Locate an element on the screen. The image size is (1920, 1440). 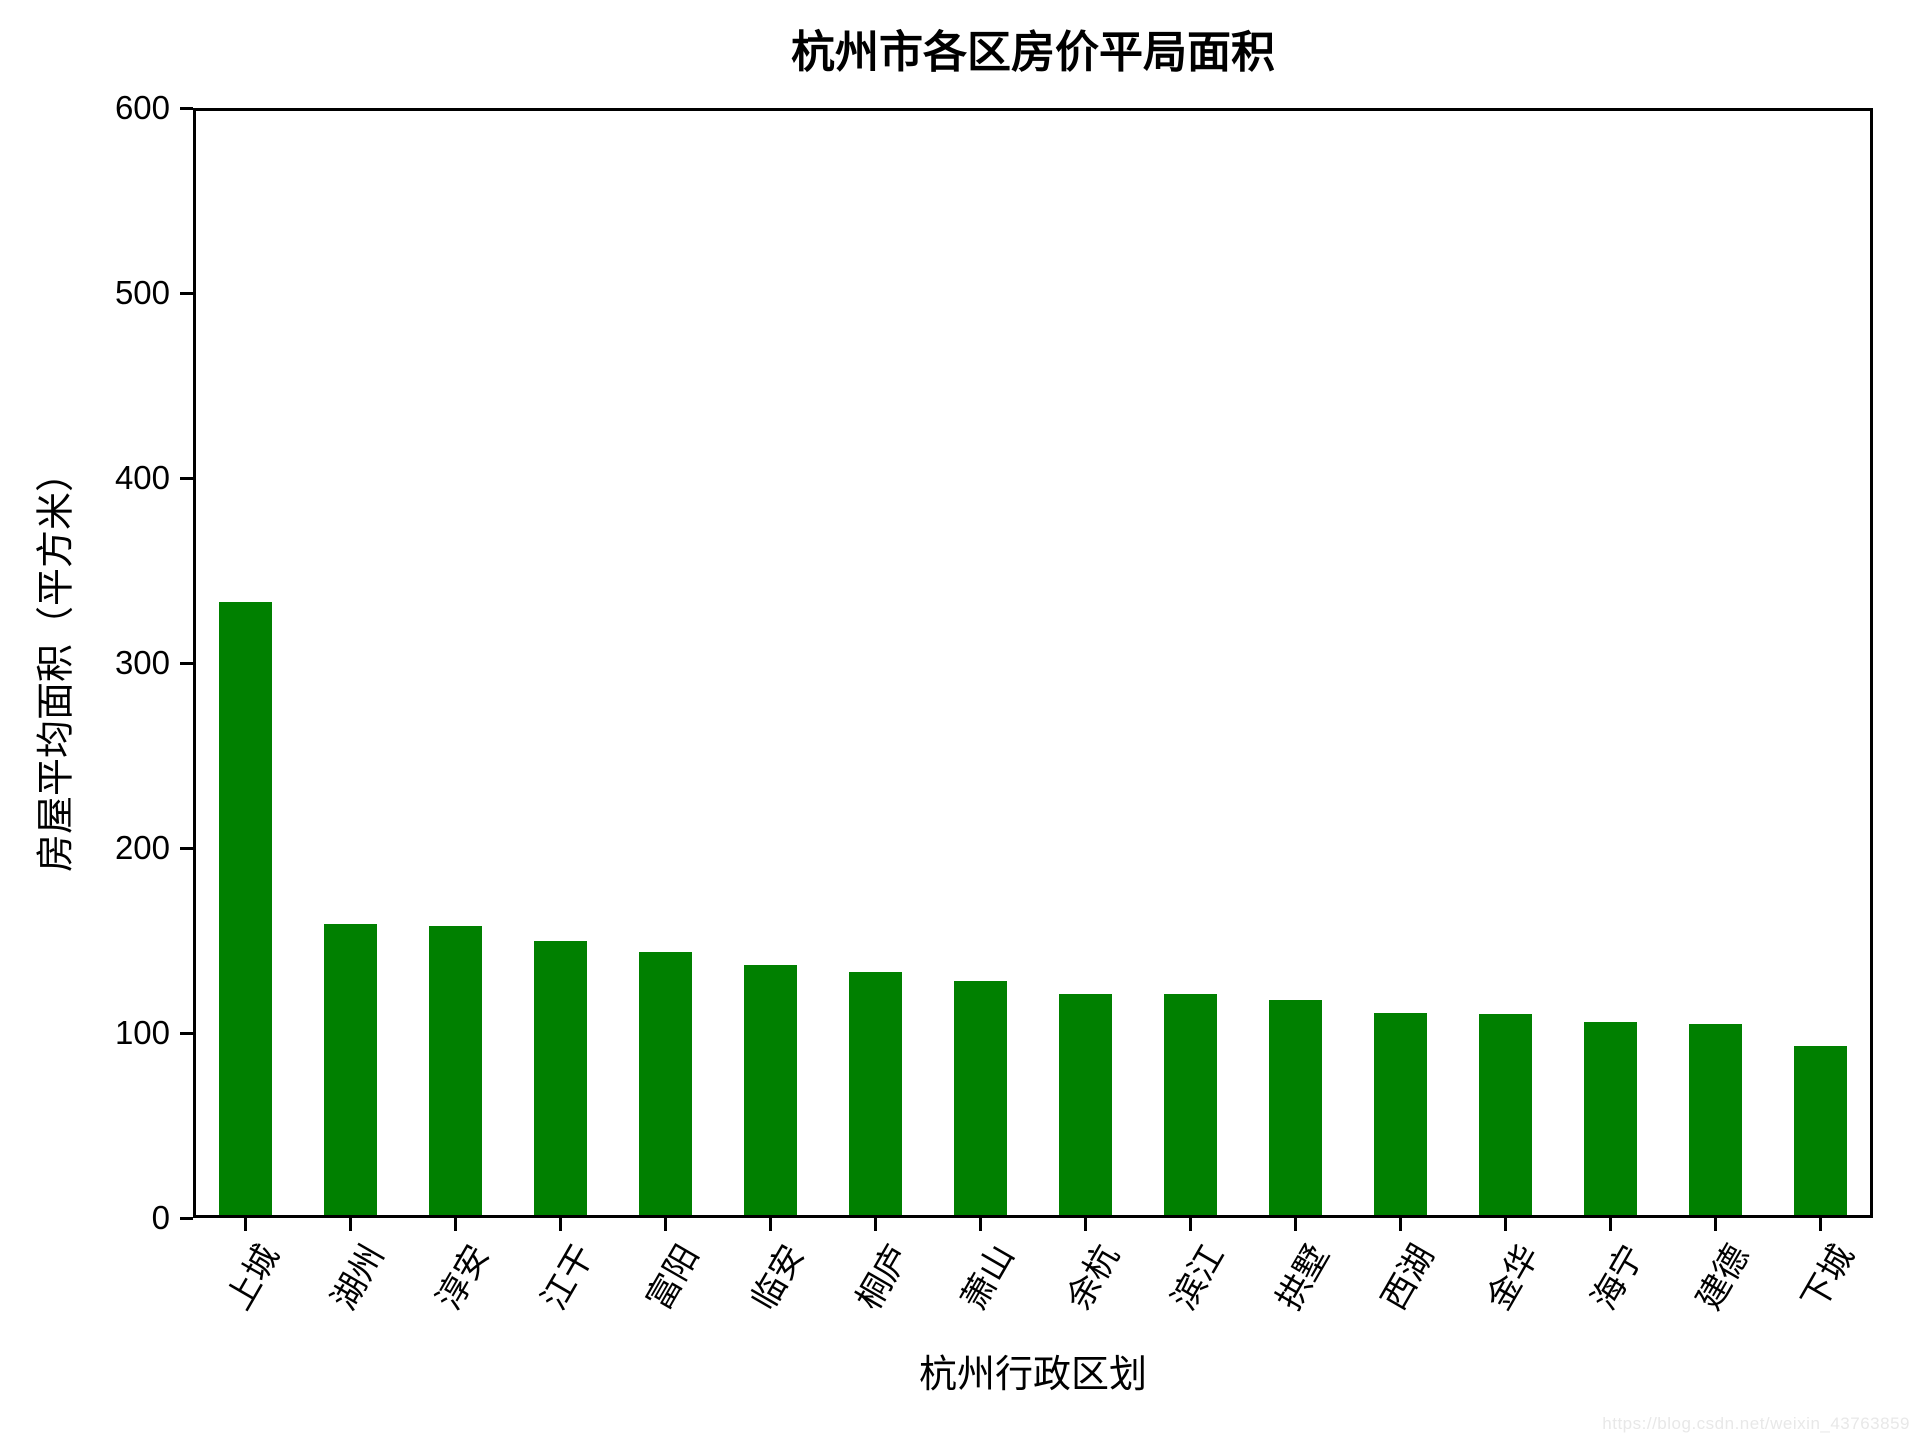
x-tick-label-湖州: 湖州 is located at coordinates (358, 1277).